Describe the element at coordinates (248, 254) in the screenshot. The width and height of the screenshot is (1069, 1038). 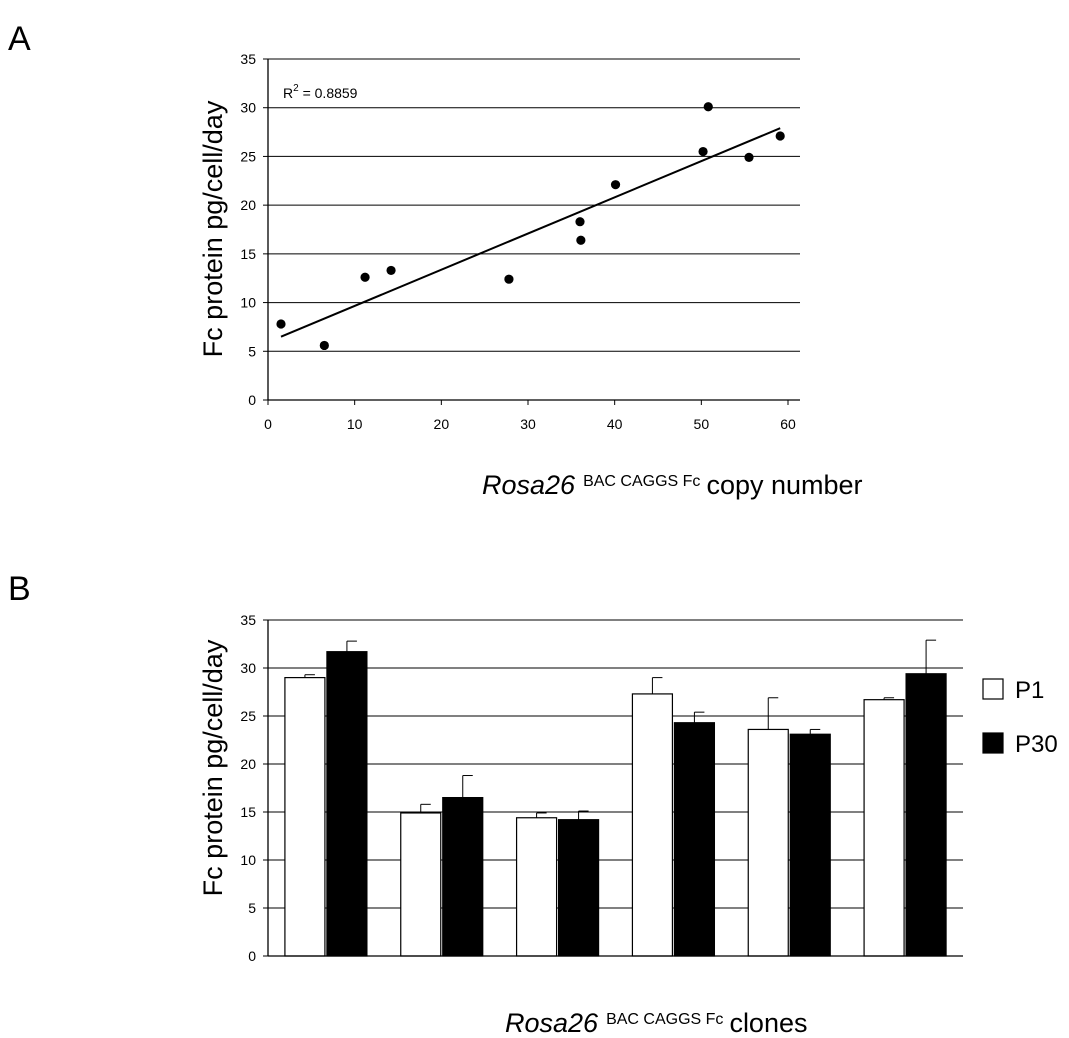
I see `chart-a-y-tick-label: 15` at that location.